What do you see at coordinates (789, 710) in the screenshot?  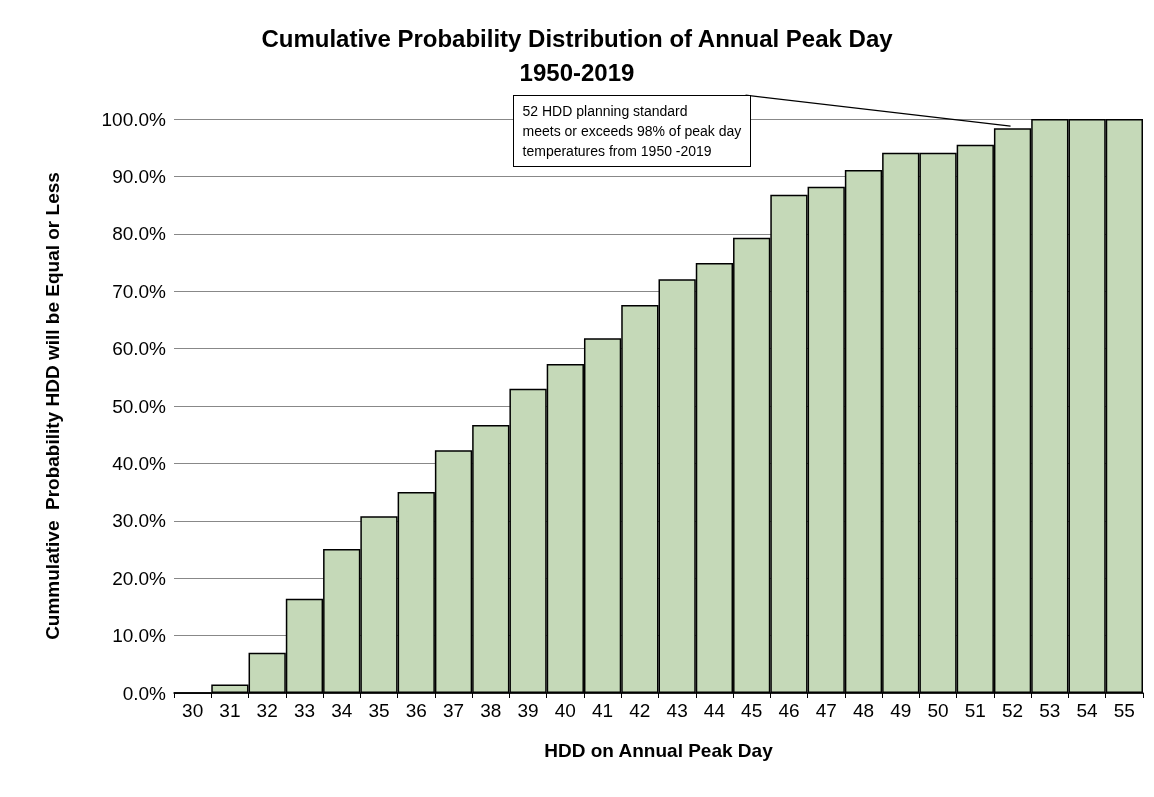 I see `x-tick-label: 46` at bounding box center [789, 710].